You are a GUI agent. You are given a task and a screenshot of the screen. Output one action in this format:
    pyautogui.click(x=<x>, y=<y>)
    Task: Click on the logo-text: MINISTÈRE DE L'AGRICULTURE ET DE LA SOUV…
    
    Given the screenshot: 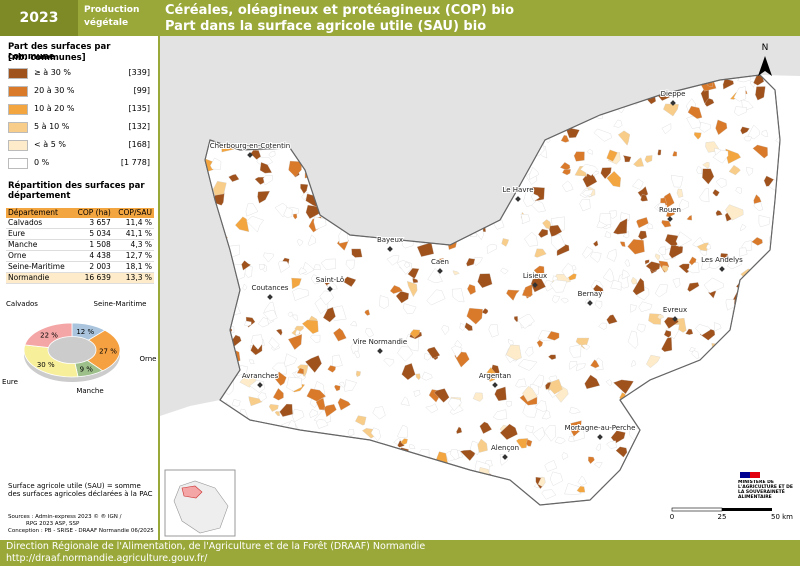 What is the action you would take?
    pyautogui.click(x=765, y=490)
    